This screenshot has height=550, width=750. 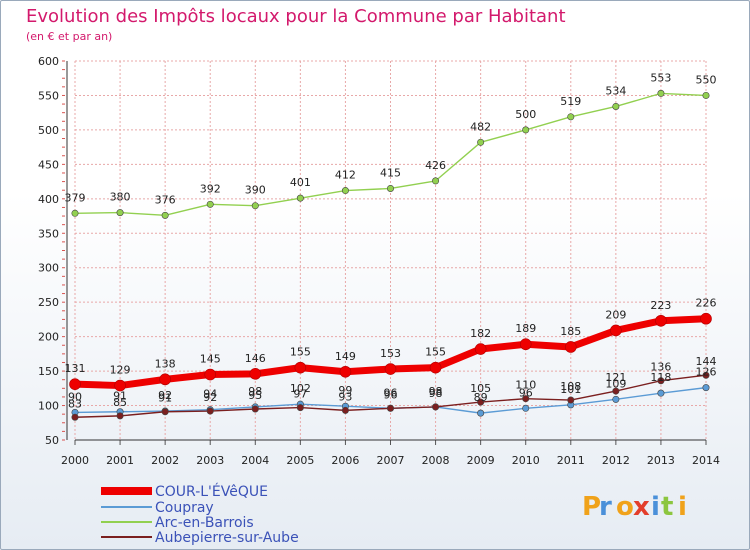 What do you see at coordinates (480, 126) in the screenshot?
I see `data-label-2: 482` at bounding box center [480, 126].